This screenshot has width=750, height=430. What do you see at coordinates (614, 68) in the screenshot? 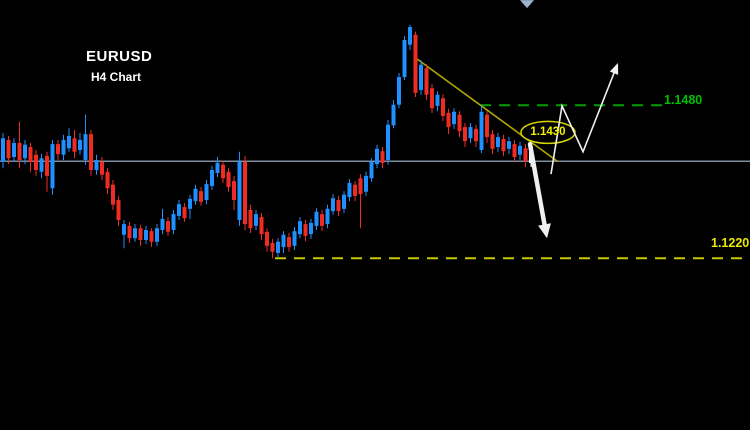
I see `projection-arrowhead` at bounding box center [614, 68].